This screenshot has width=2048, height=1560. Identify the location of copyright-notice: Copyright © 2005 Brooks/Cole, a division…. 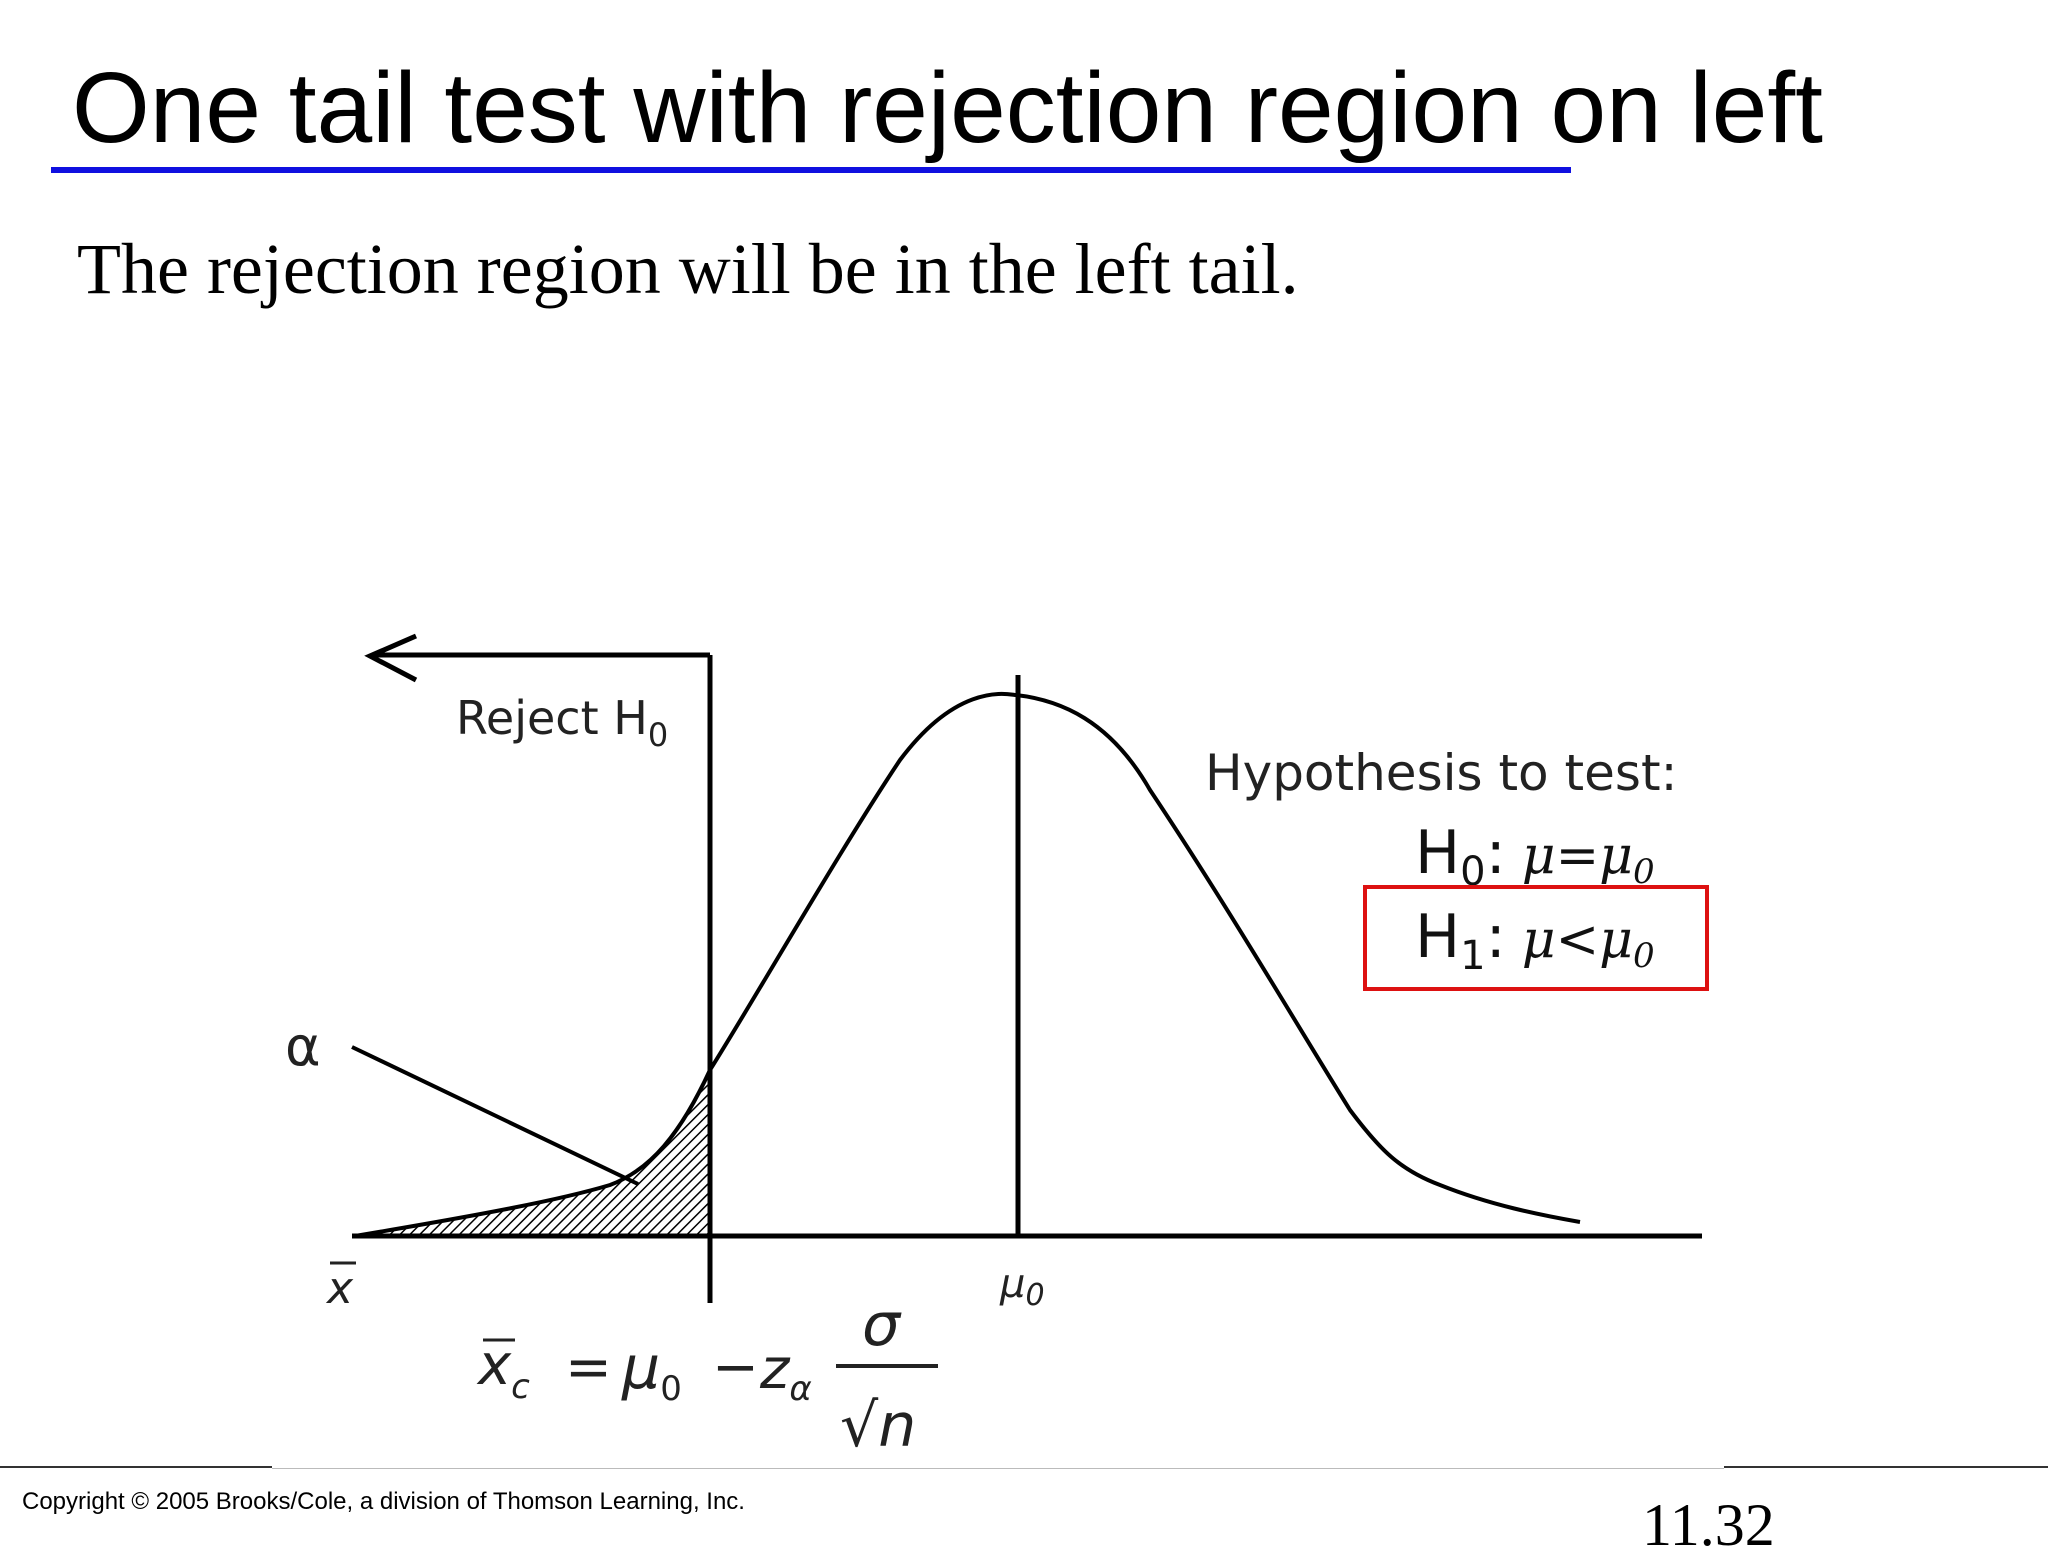
(383, 1501).